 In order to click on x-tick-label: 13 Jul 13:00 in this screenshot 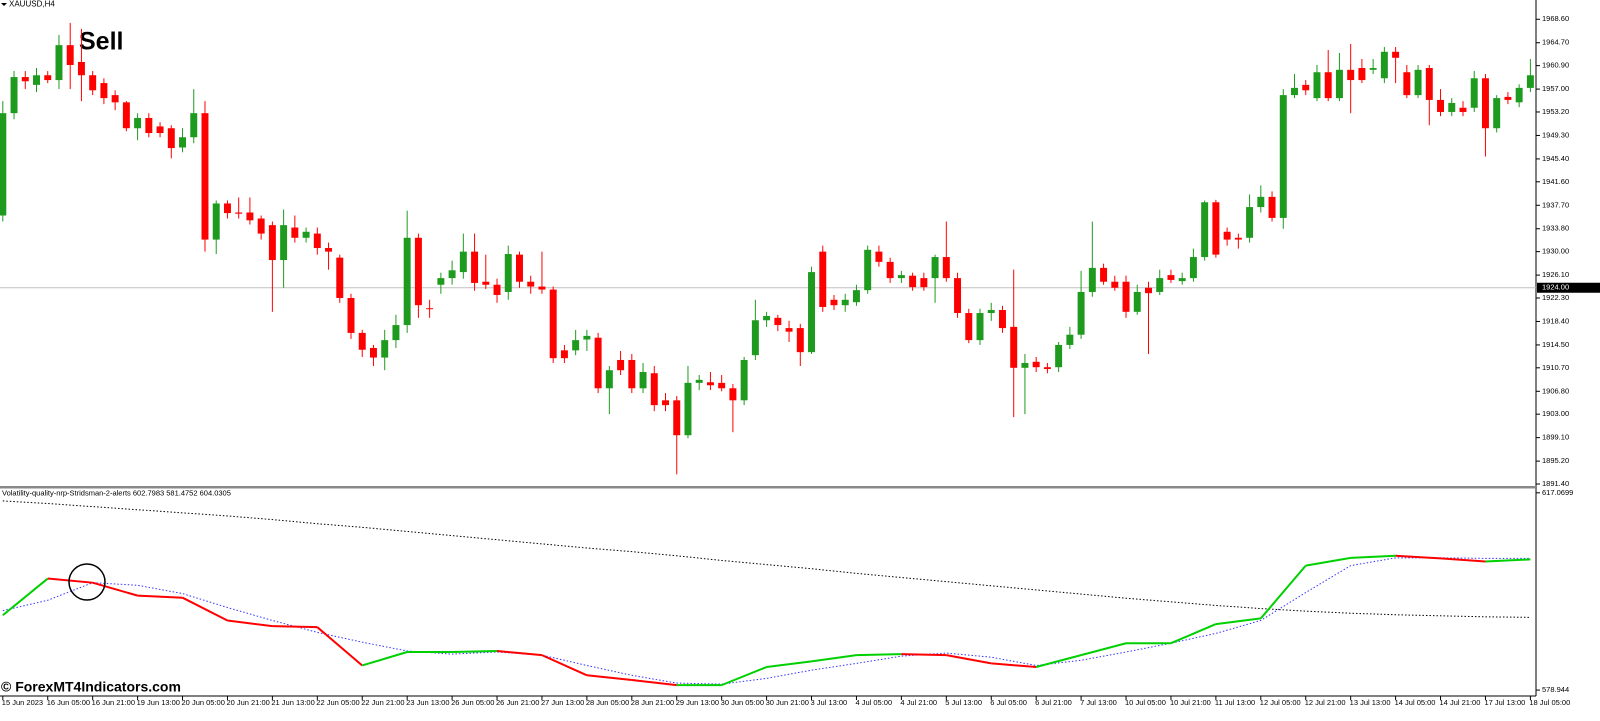, I will do `click(1370, 702)`.